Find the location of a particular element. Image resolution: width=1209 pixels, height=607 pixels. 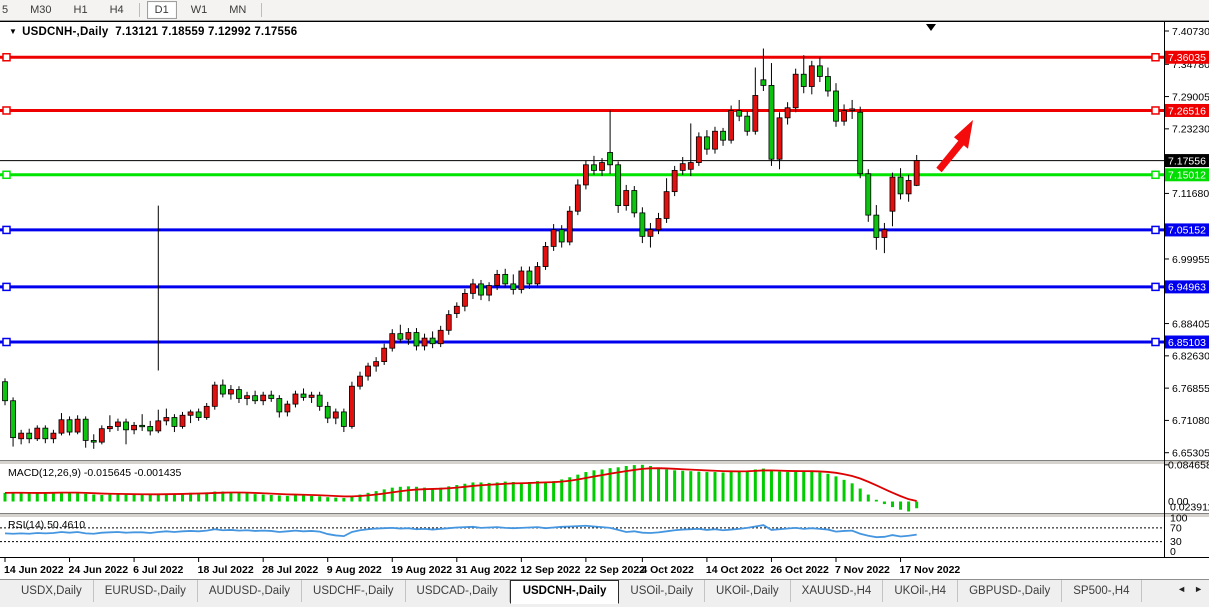

timeframe-button-w1: W1 is located at coordinates (199, 10).